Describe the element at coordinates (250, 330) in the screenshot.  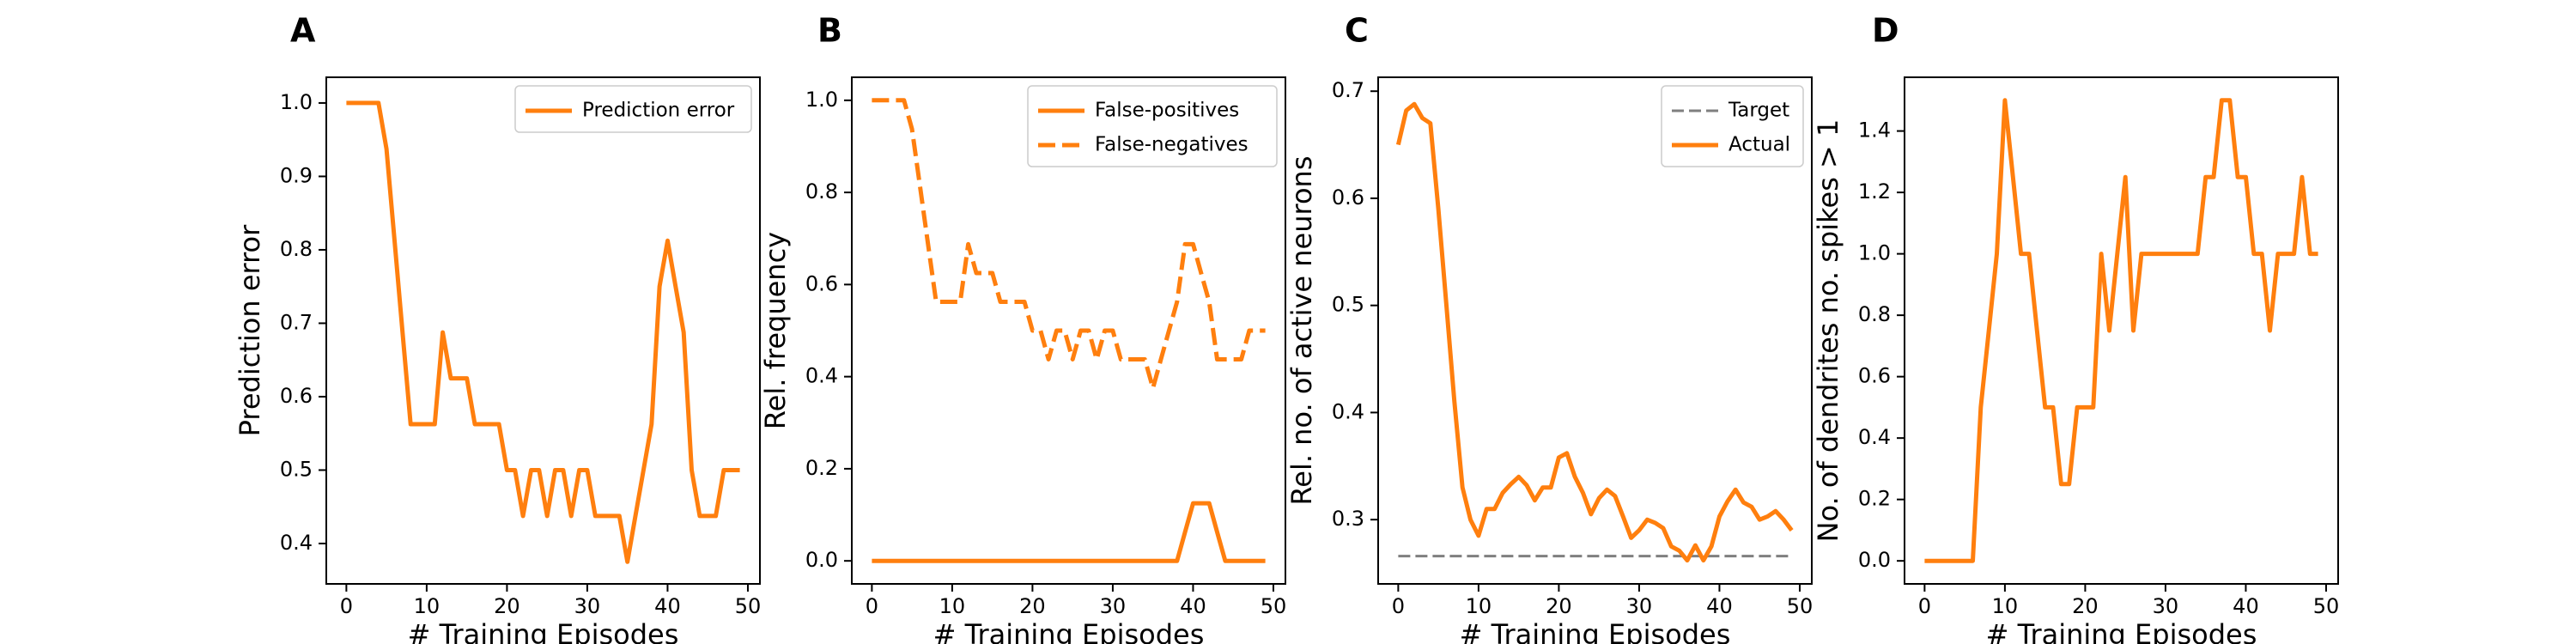
I see `y-axis-label: Prediction error` at that location.